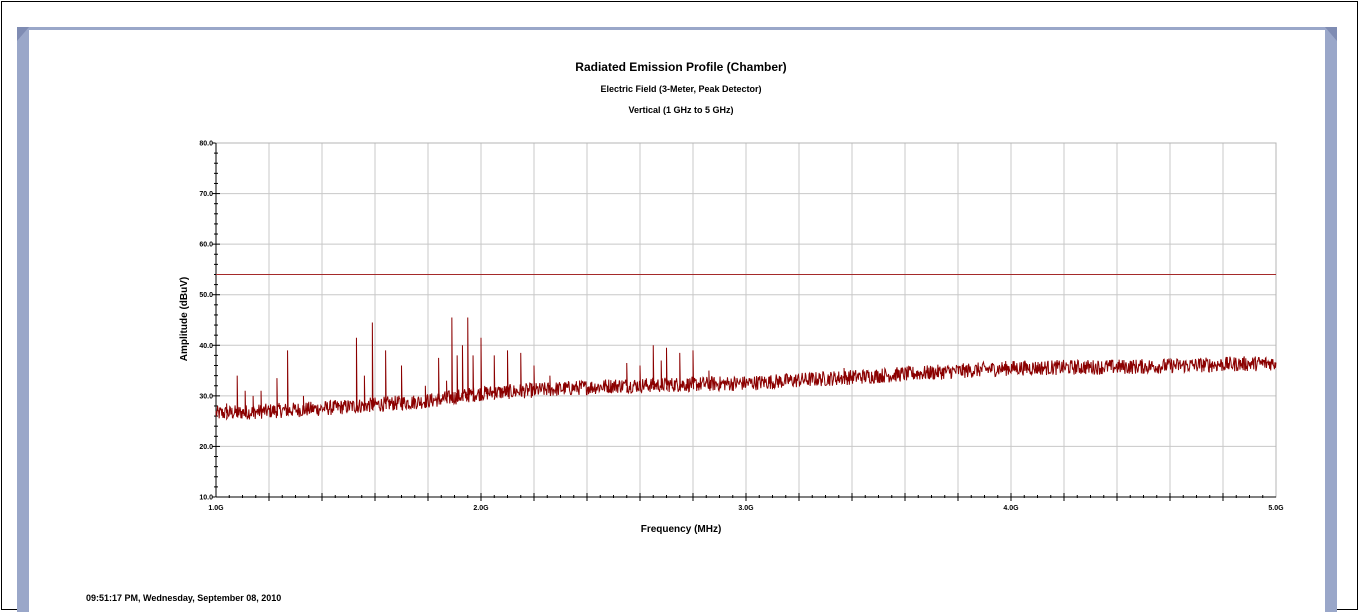  I want to click on x-tick-label: 2.0G, so click(481, 508).